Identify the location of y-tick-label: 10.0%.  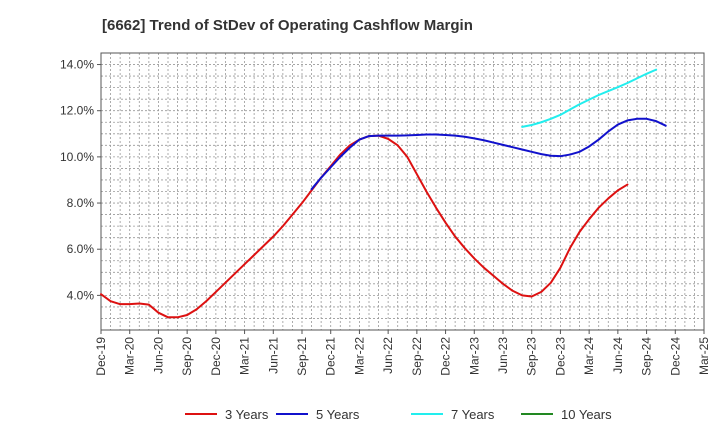
(77, 157).